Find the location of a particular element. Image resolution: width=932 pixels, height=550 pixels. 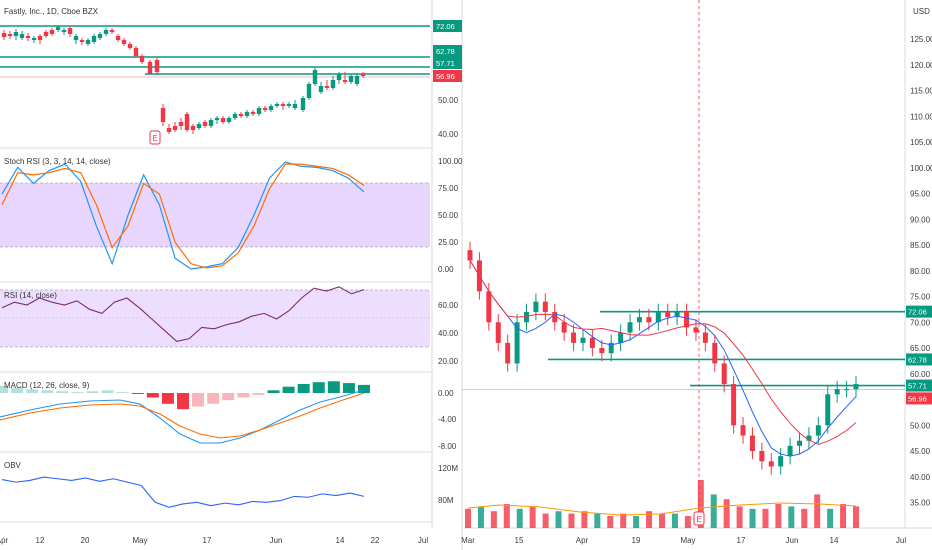

rsi-pane is located at coordinates (215, 317).